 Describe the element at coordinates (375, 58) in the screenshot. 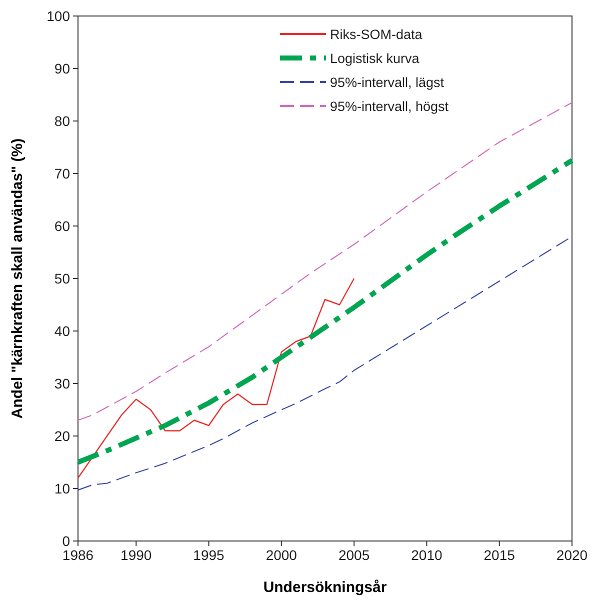

I see `legend-label: Logistisk kurva` at that location.